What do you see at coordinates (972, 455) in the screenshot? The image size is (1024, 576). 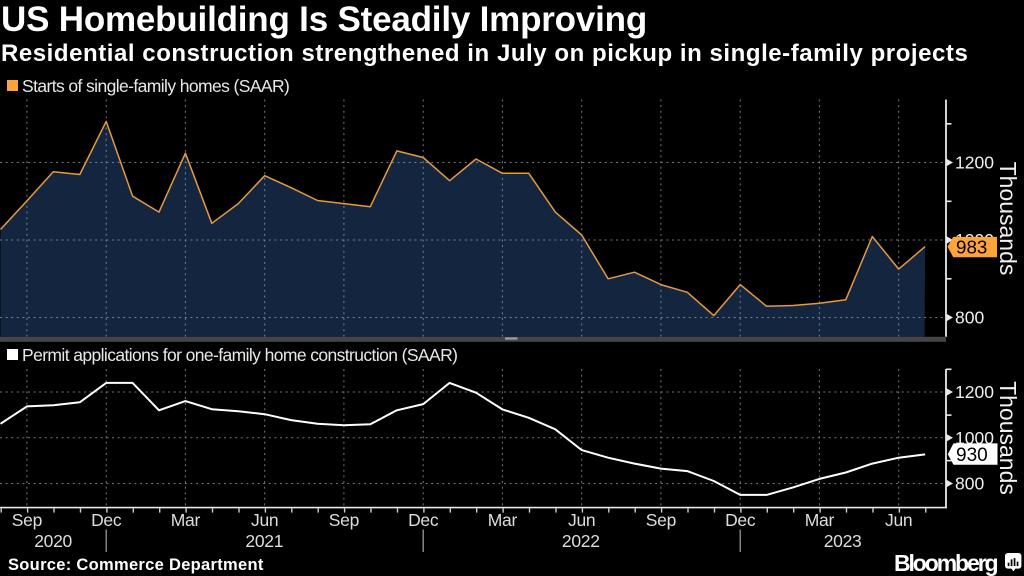 I see `svg-text: 930` at bounding box center [972, 455].